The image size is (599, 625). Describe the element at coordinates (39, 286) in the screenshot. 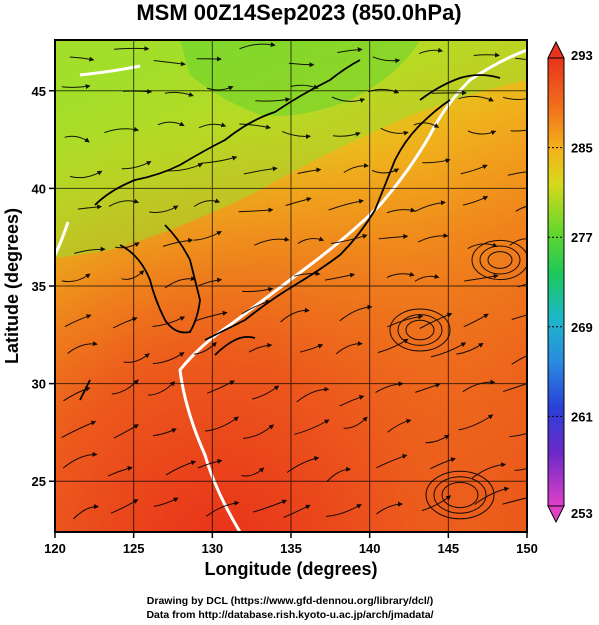

I see `y-tick-label: 35` at that location.